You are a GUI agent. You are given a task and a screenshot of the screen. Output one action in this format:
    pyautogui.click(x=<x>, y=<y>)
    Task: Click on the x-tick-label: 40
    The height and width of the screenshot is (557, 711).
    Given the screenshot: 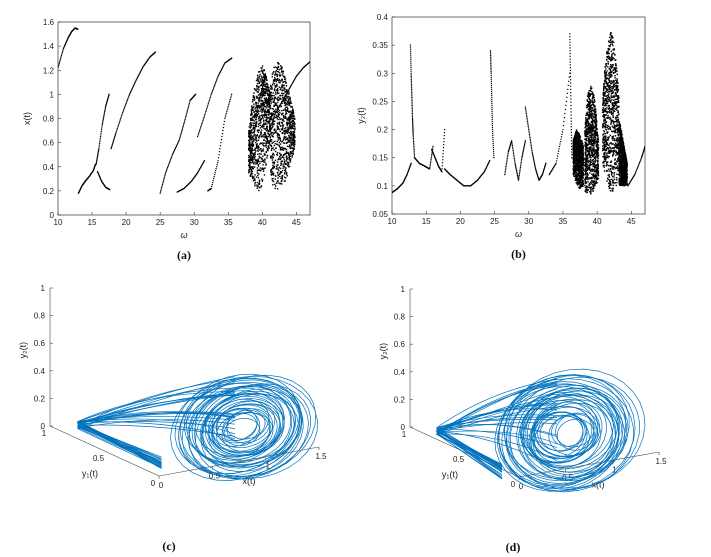 What is the action you would take?
    pyautogui.click(x=597, y=221)
    